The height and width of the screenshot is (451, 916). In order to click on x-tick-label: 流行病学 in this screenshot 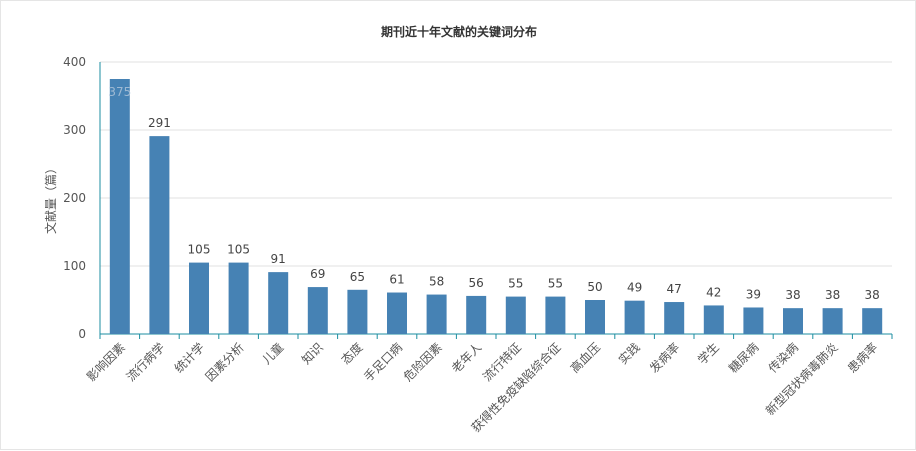, I will do `click(145, 362)`.